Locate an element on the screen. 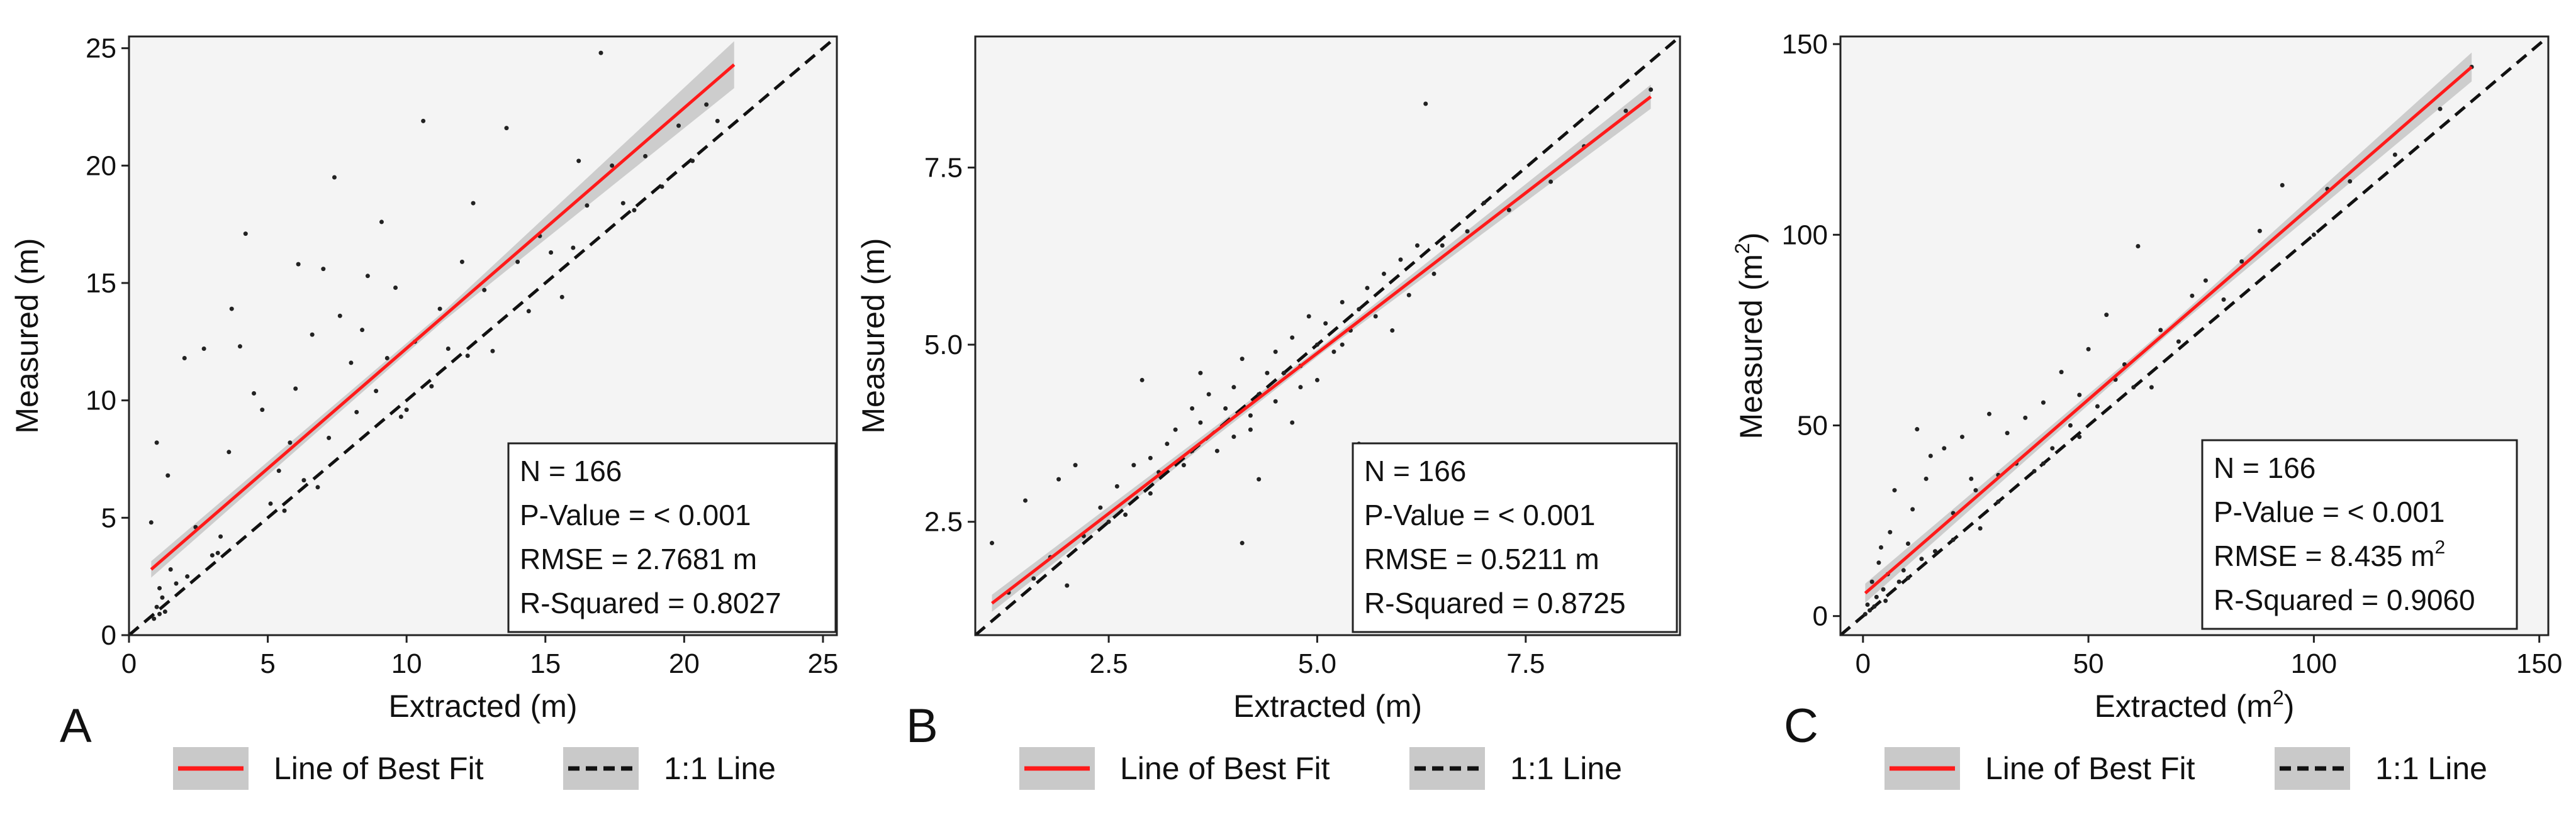 This screenshot has width=2576, height=815. panel-letter: C is located at coordinates (1801, 726).